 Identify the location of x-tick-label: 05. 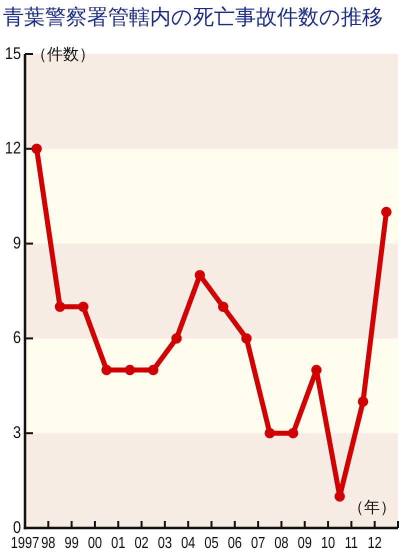
(211, 543).